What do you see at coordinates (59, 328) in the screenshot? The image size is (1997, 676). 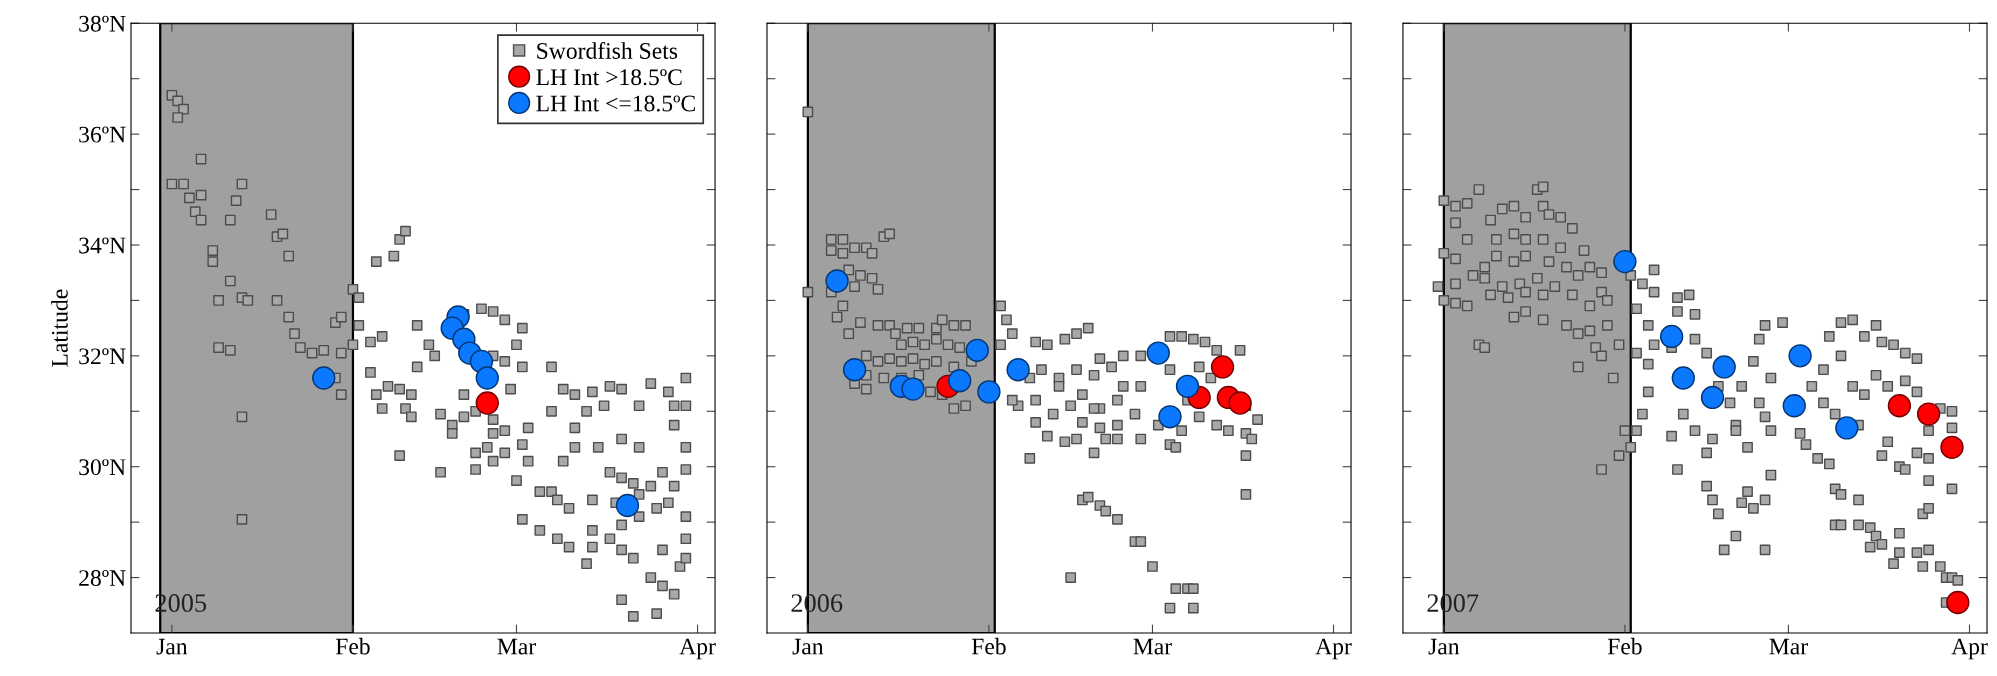 I see `y-axis-title: Latitude` at bounding box center [59, 328].